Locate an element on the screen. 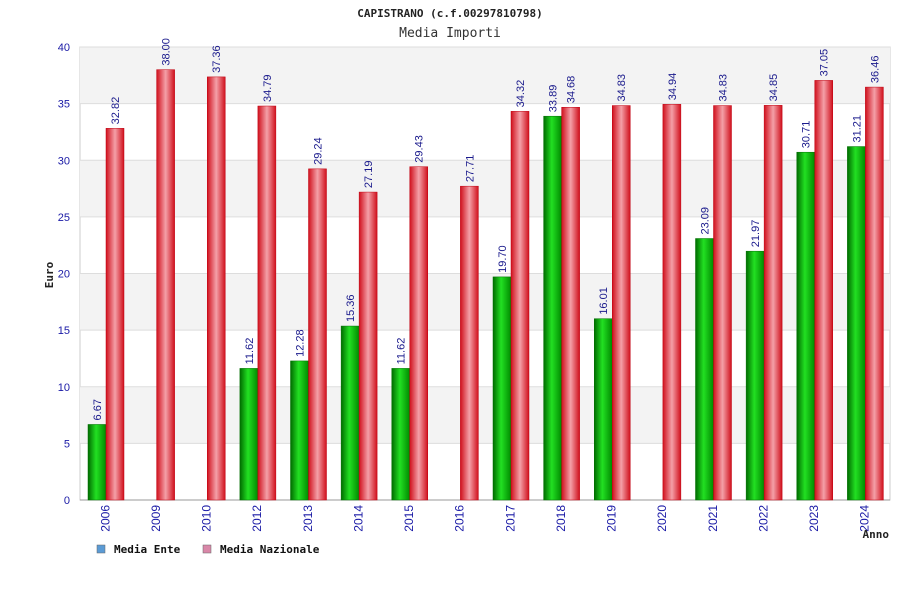 The image size is (900, 600). y-tick-label: 20 is located at coordinates (64, 275).